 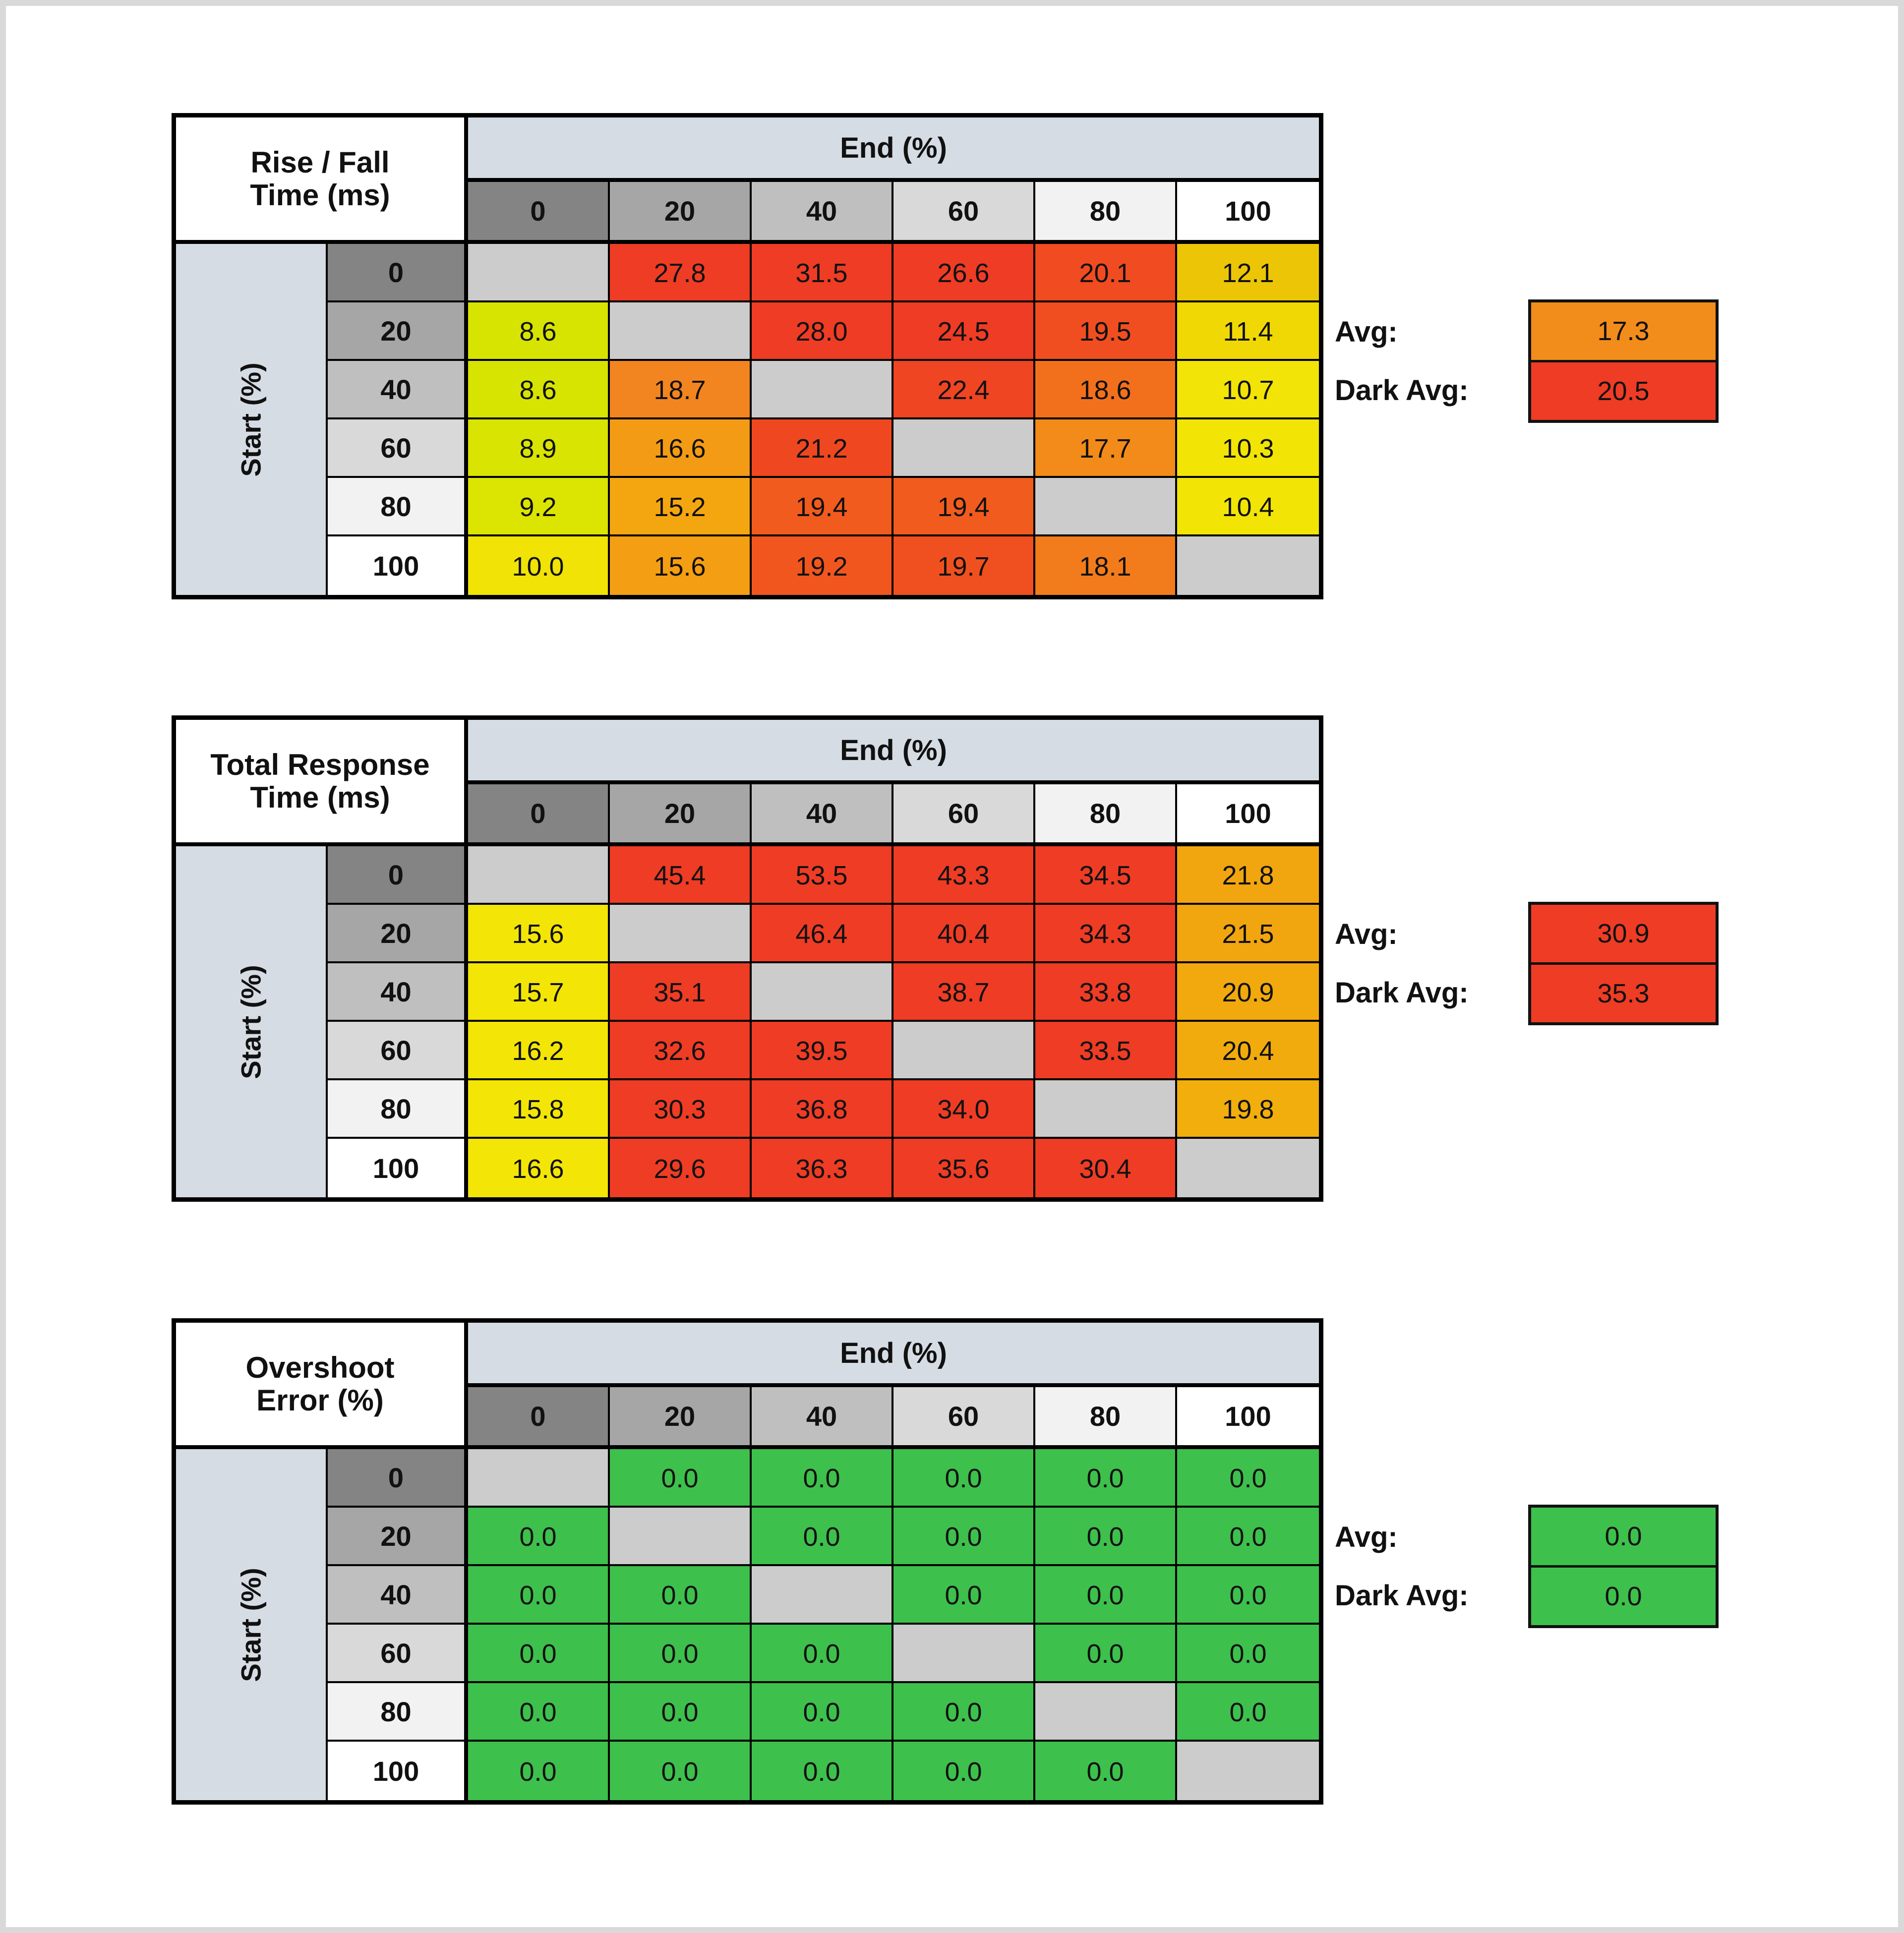 I want to click on table-title-rise-fall-time: Rise / Fall Time (ms), so click(x=322, y=181).